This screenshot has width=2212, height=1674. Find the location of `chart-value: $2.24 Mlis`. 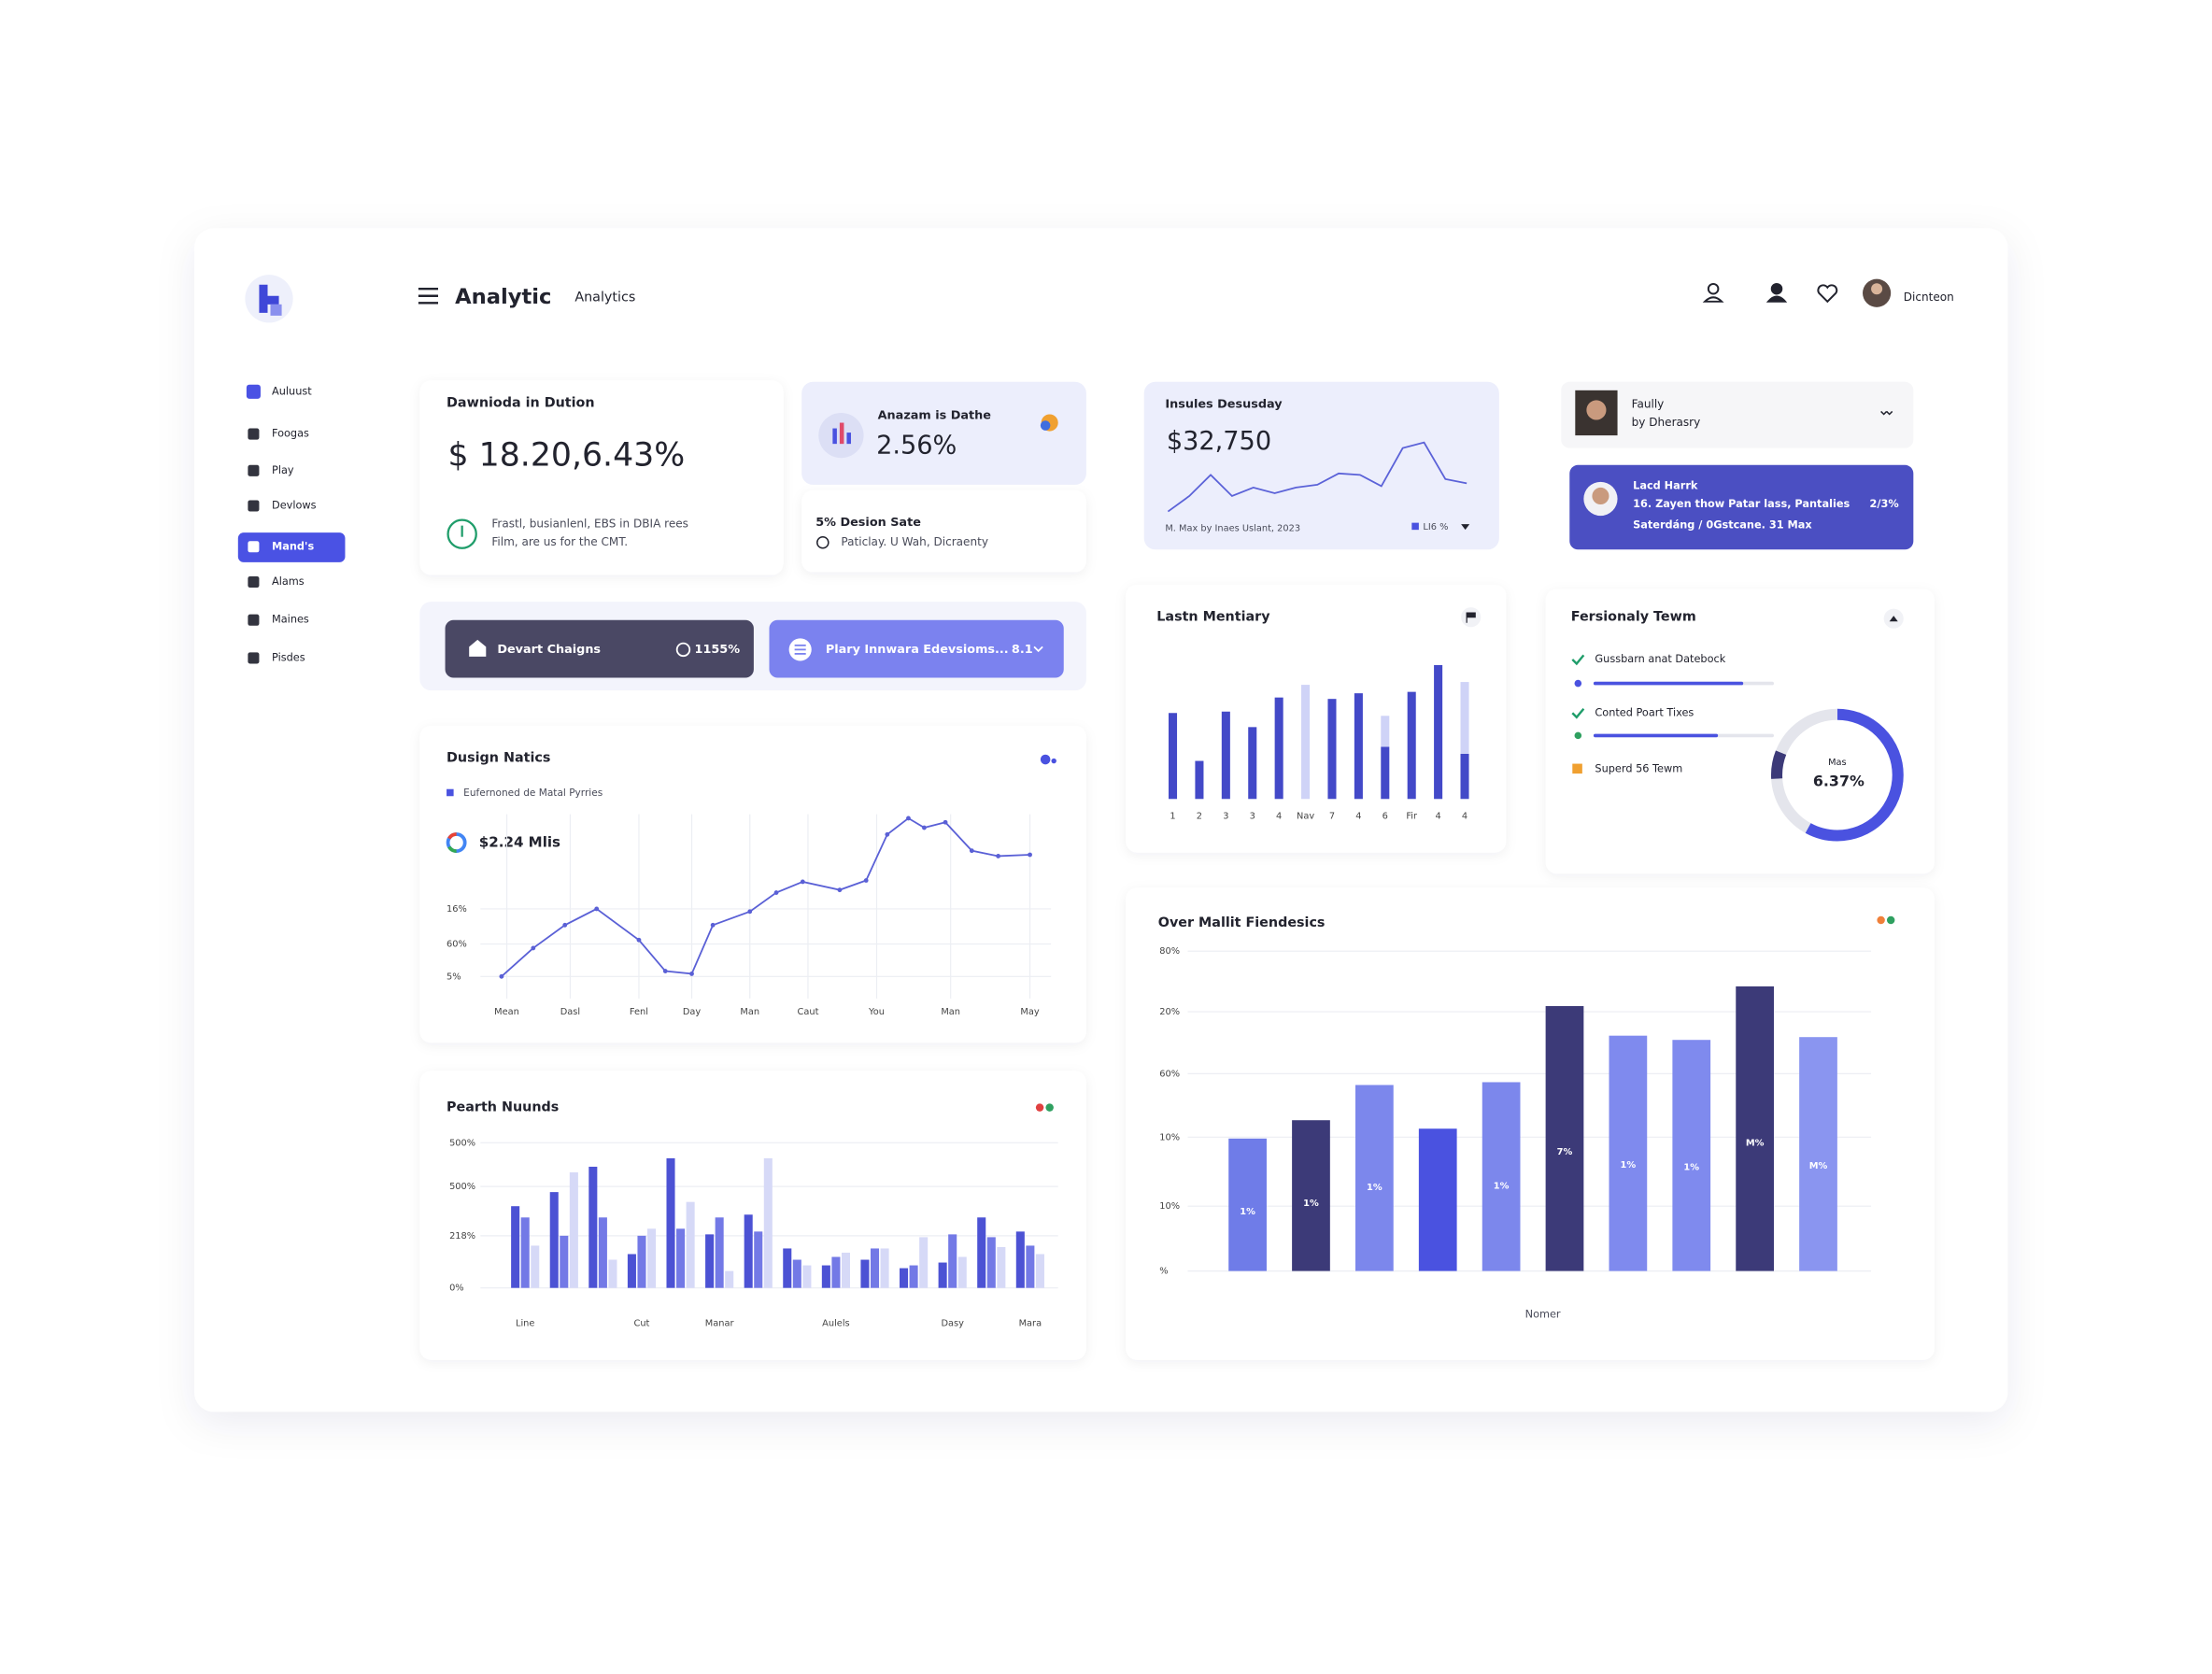

chart-value: $2.24 Mlis is located at coordinates (519, 842).